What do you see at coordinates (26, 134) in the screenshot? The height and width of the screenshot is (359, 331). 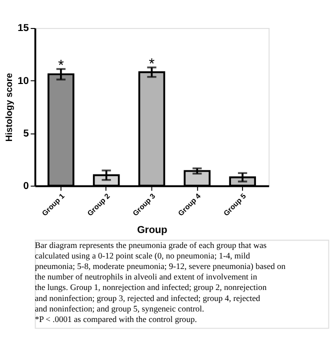 I see `y-tick-label: 5` at bounding box center [26, 134].